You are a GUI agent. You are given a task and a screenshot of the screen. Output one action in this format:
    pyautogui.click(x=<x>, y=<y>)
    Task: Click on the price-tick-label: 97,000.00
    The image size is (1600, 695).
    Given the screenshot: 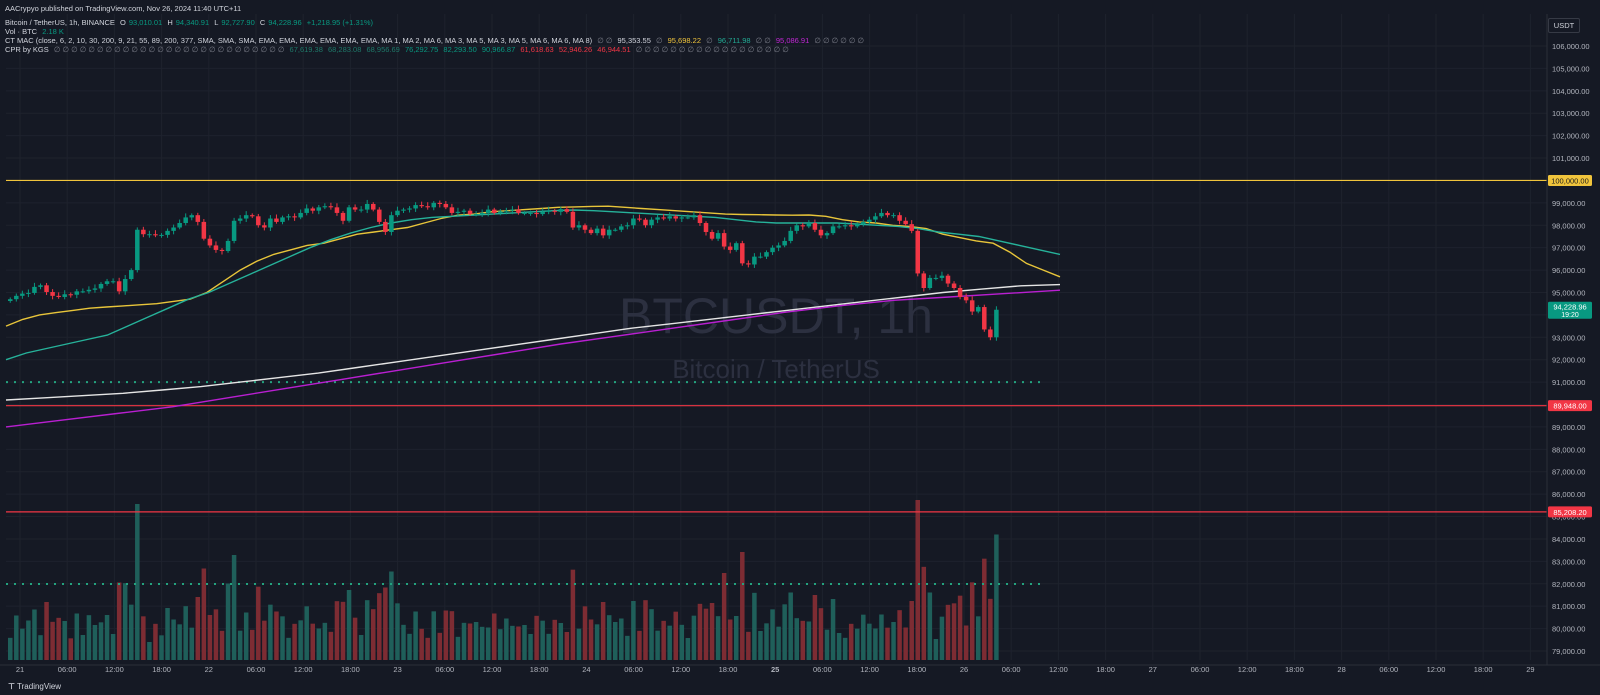 What is the action you would take?
    pyautogui.click(x=1568, y=248)
    